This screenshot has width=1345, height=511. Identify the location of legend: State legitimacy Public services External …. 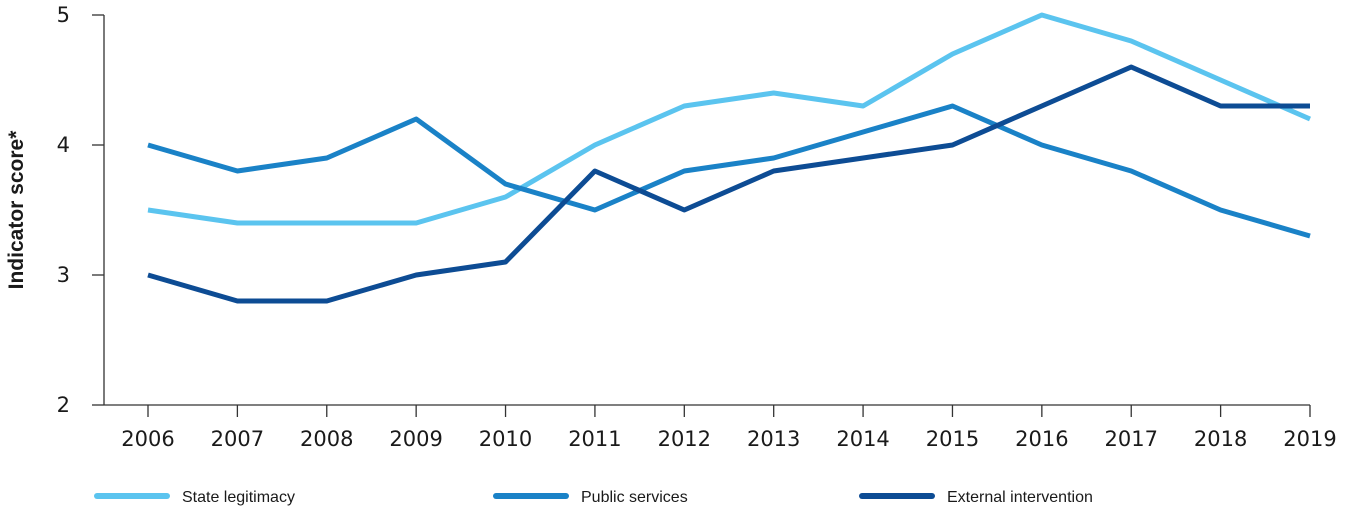
(593, 497).